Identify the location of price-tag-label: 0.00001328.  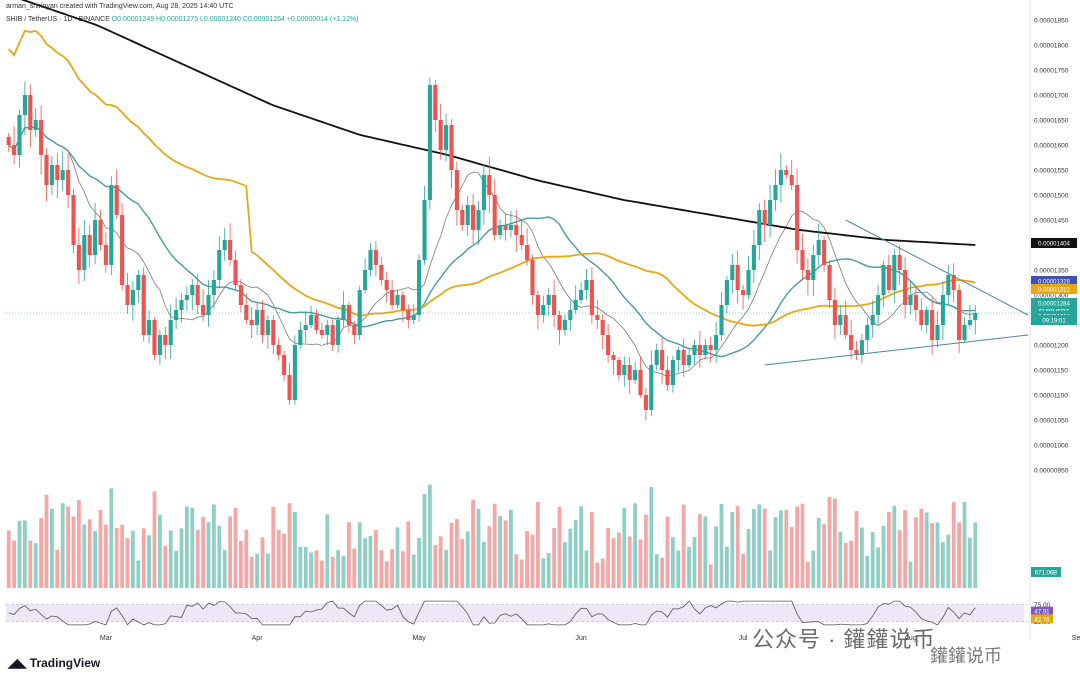
(1054, 283).